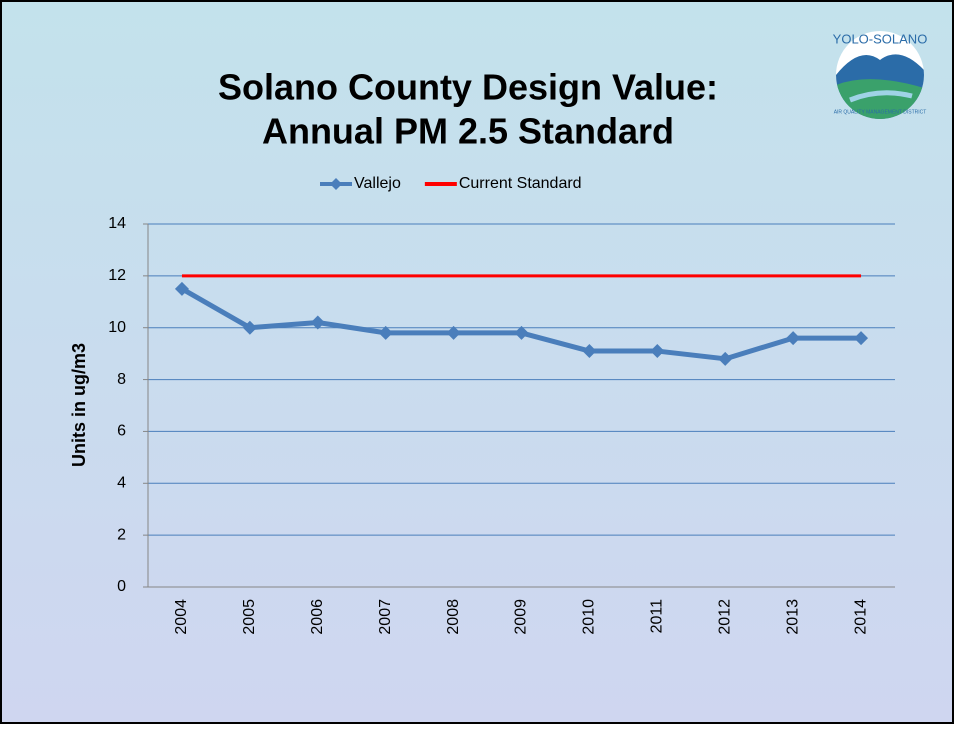  I want to click on chart-title: Solano County Design Value:, so click(468, 87).